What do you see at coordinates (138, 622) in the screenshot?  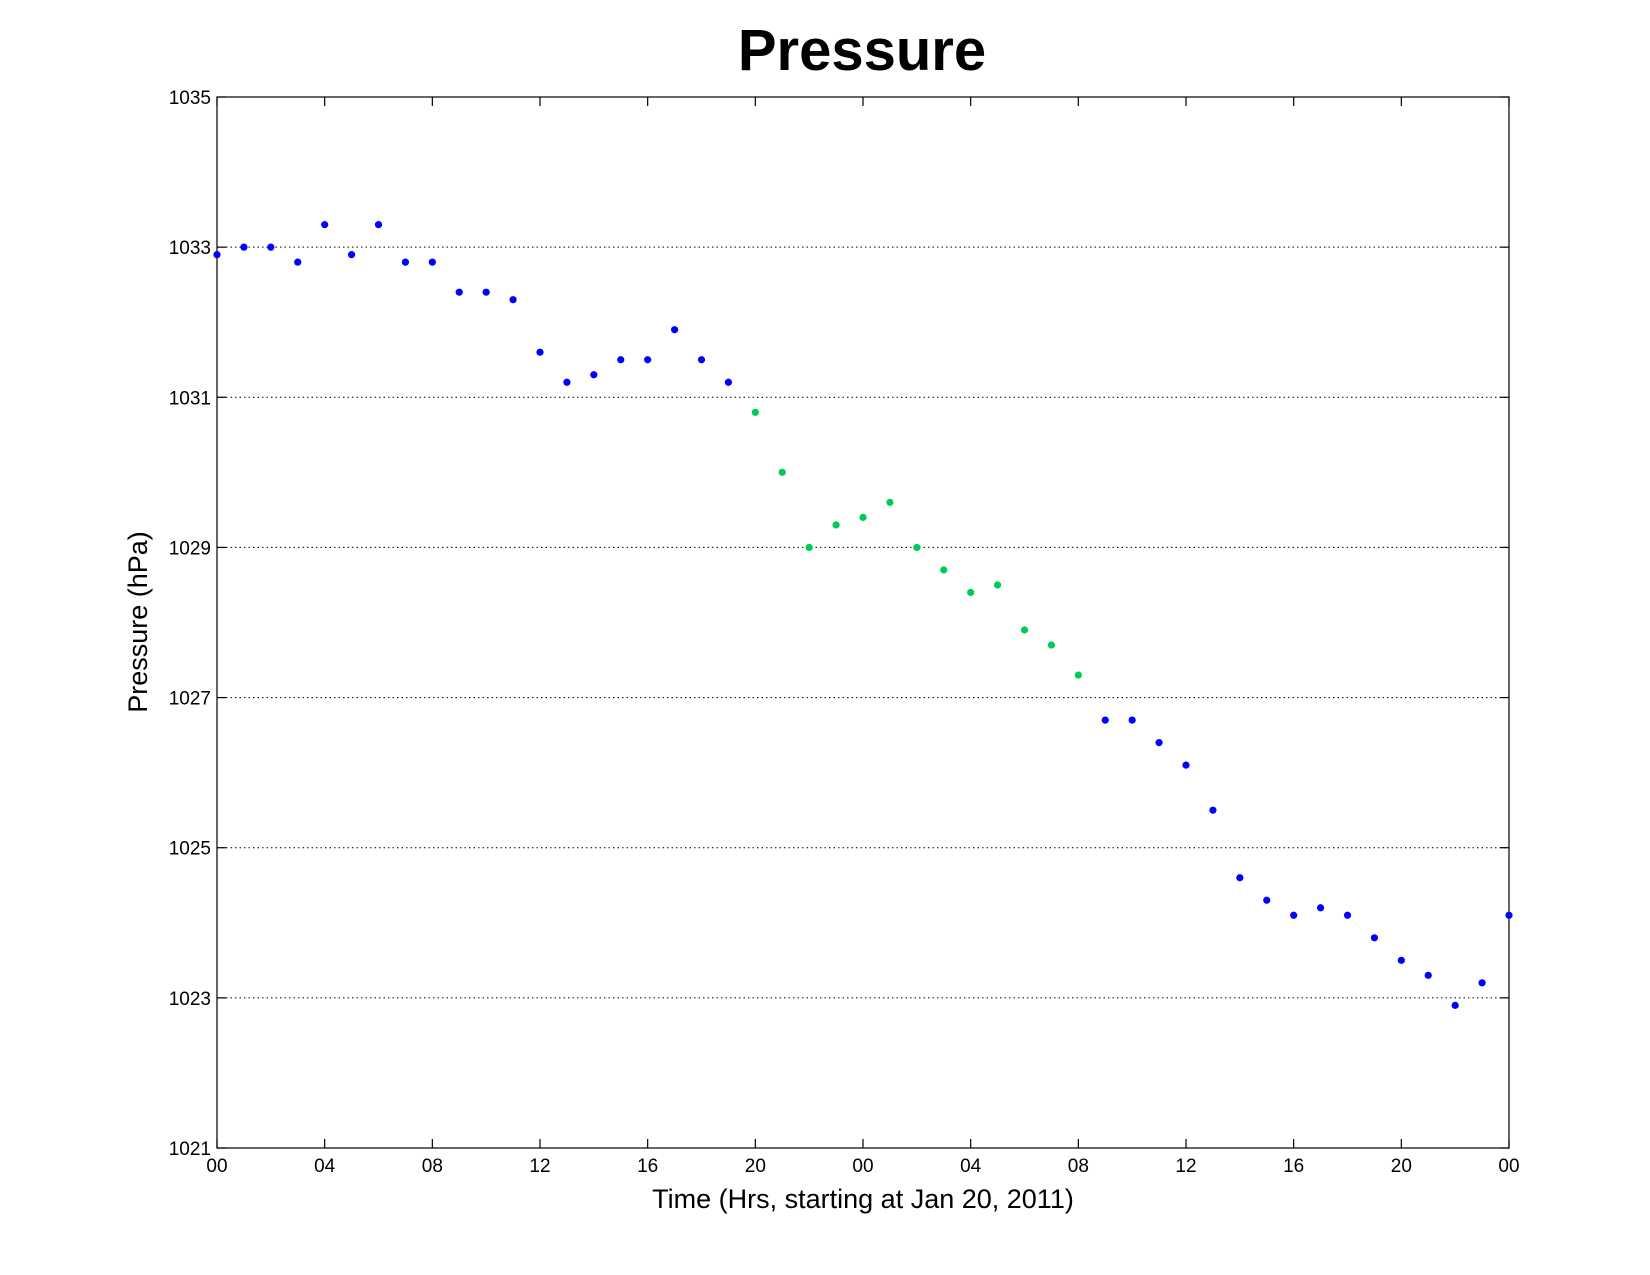 I see `y-axis-title: Pressure (hPa)` at bounding box center [138, 622].